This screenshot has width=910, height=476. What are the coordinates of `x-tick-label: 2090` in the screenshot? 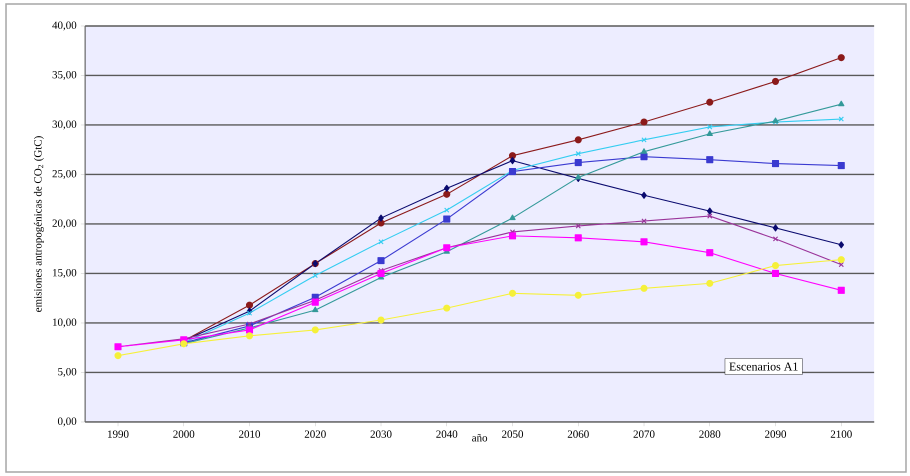 It's located at (775, 434).